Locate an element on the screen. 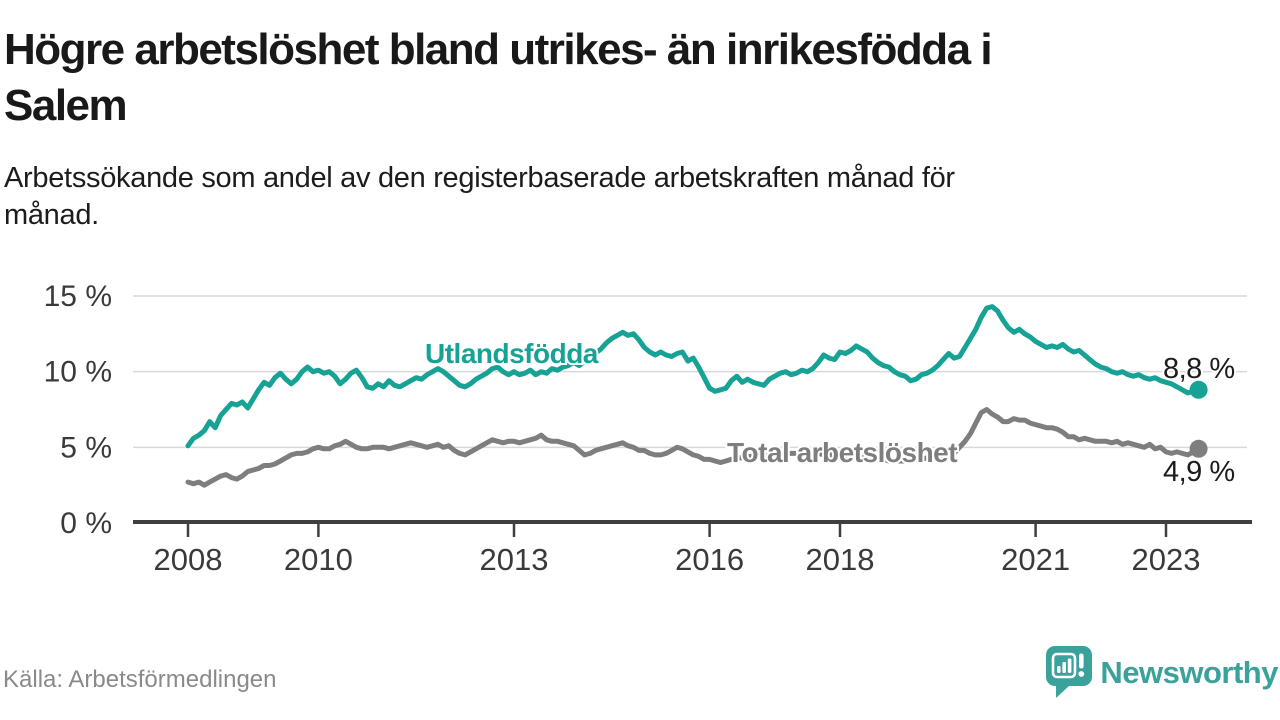  x-tick-label: 2018 is located at coordinates (840, 559).